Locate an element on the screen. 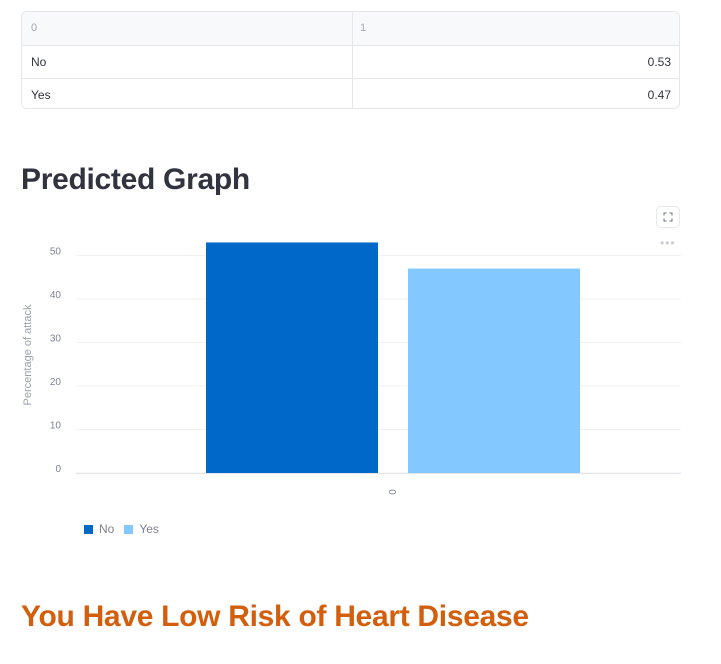 The image size is (721, 664). y-tick-label: 30 is located at coordinates (56, 339).